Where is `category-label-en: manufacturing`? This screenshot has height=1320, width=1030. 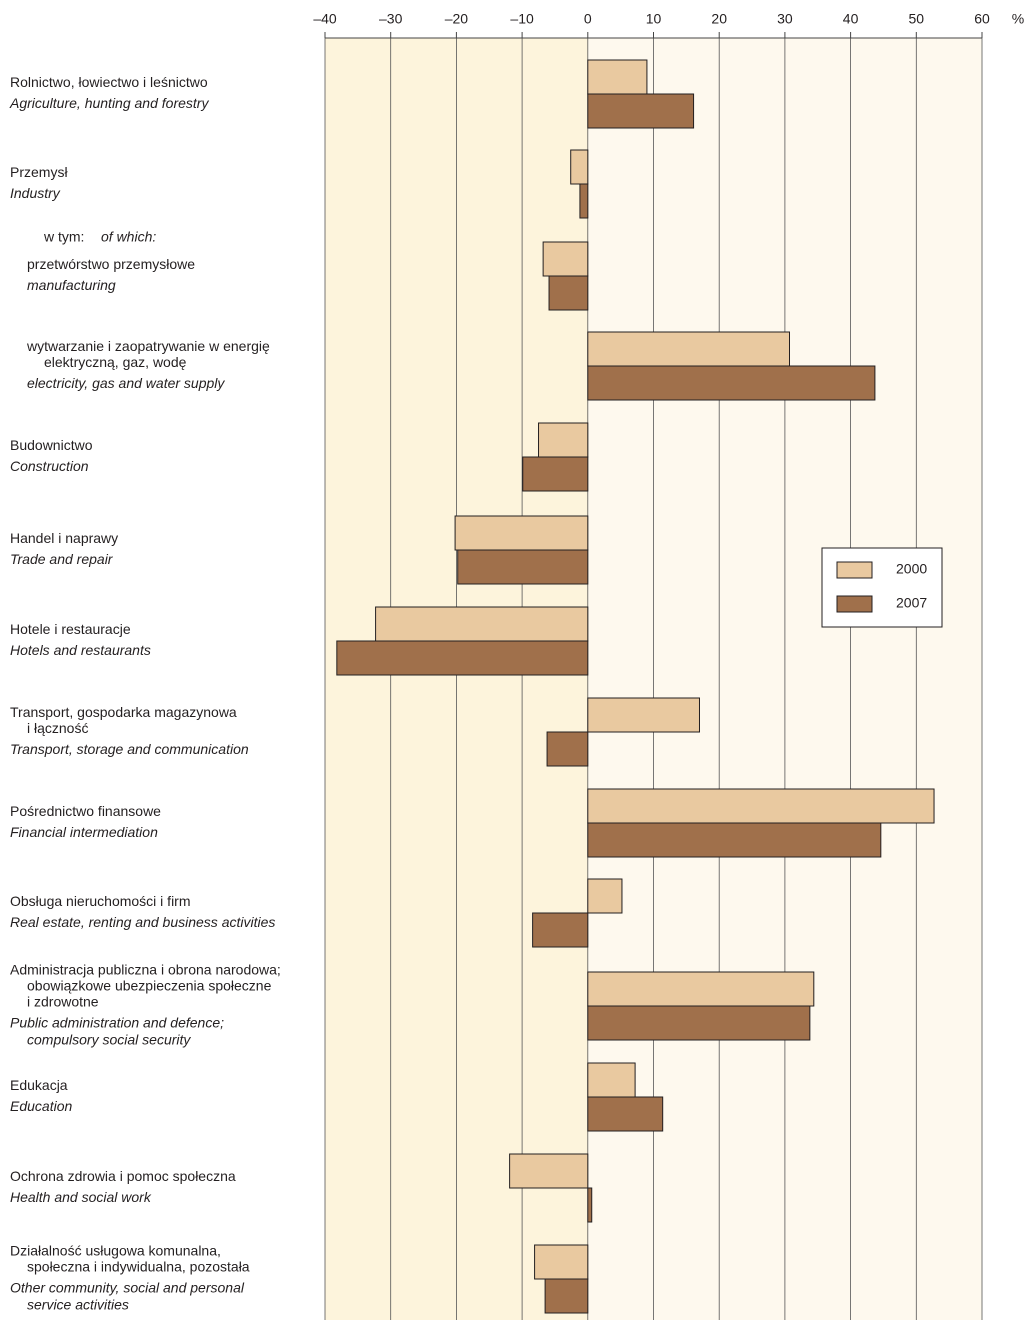
category-label-en: manufacturing is located at coordinates (71, 285).